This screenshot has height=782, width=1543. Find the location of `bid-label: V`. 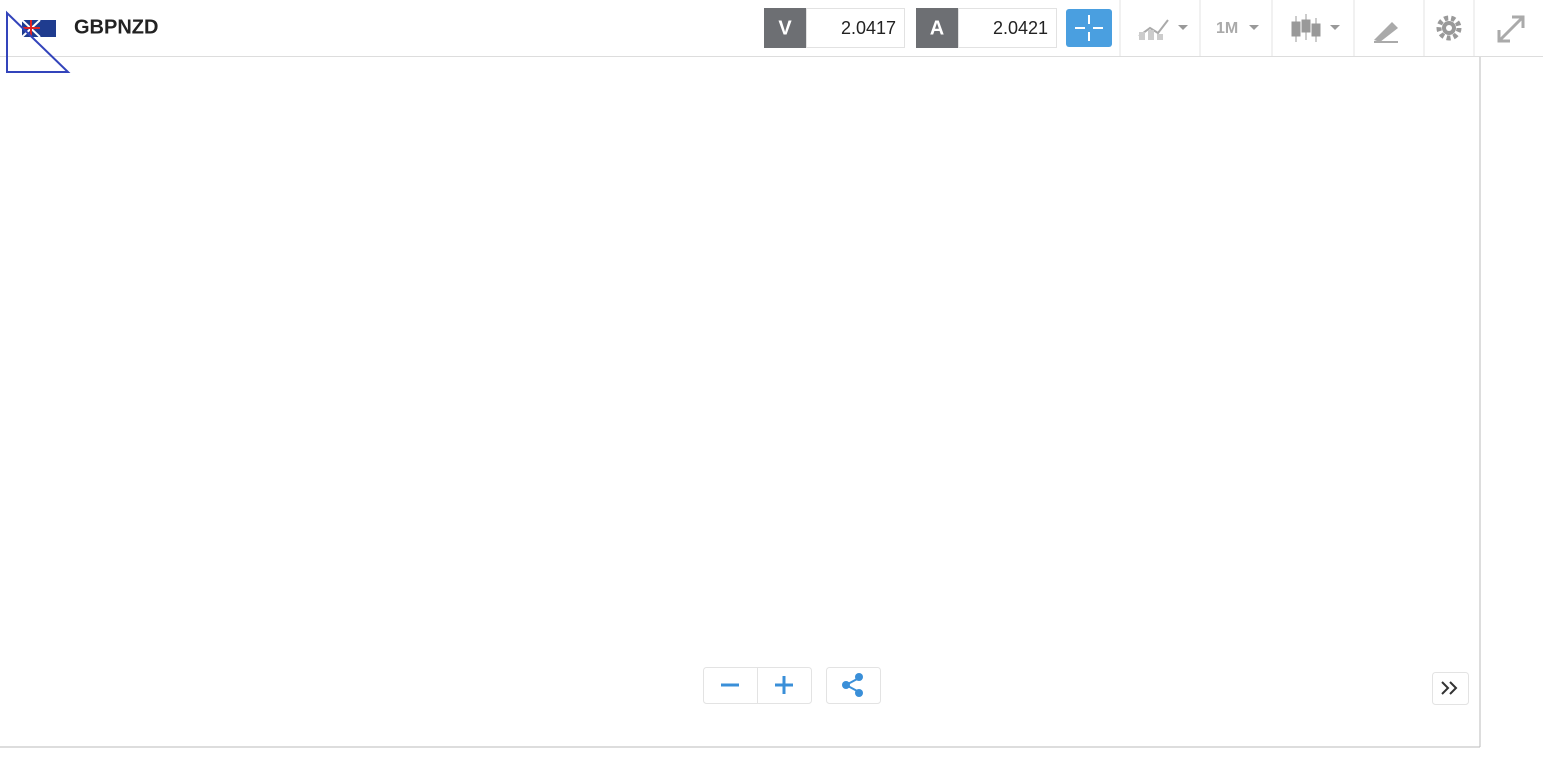

bid-label: V is located at coordinates (785, 28).